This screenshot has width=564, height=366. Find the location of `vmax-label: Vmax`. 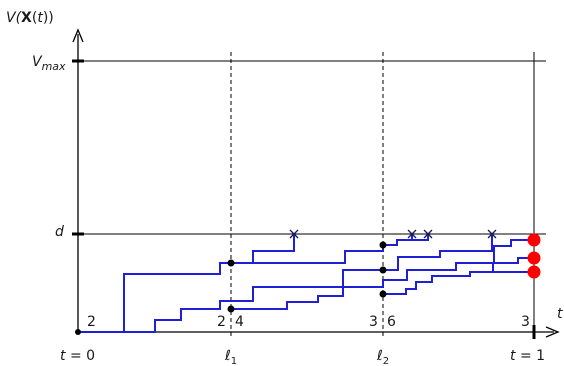

vmax-label: Vmax is located at coordinates (49, 63).